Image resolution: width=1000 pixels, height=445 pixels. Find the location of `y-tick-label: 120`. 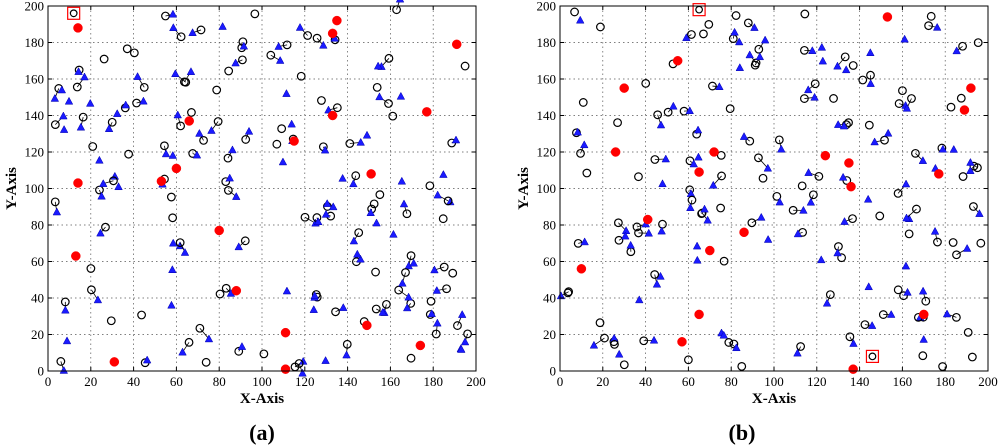

y-tick-label: 120 is located at coordinates (35, 152).